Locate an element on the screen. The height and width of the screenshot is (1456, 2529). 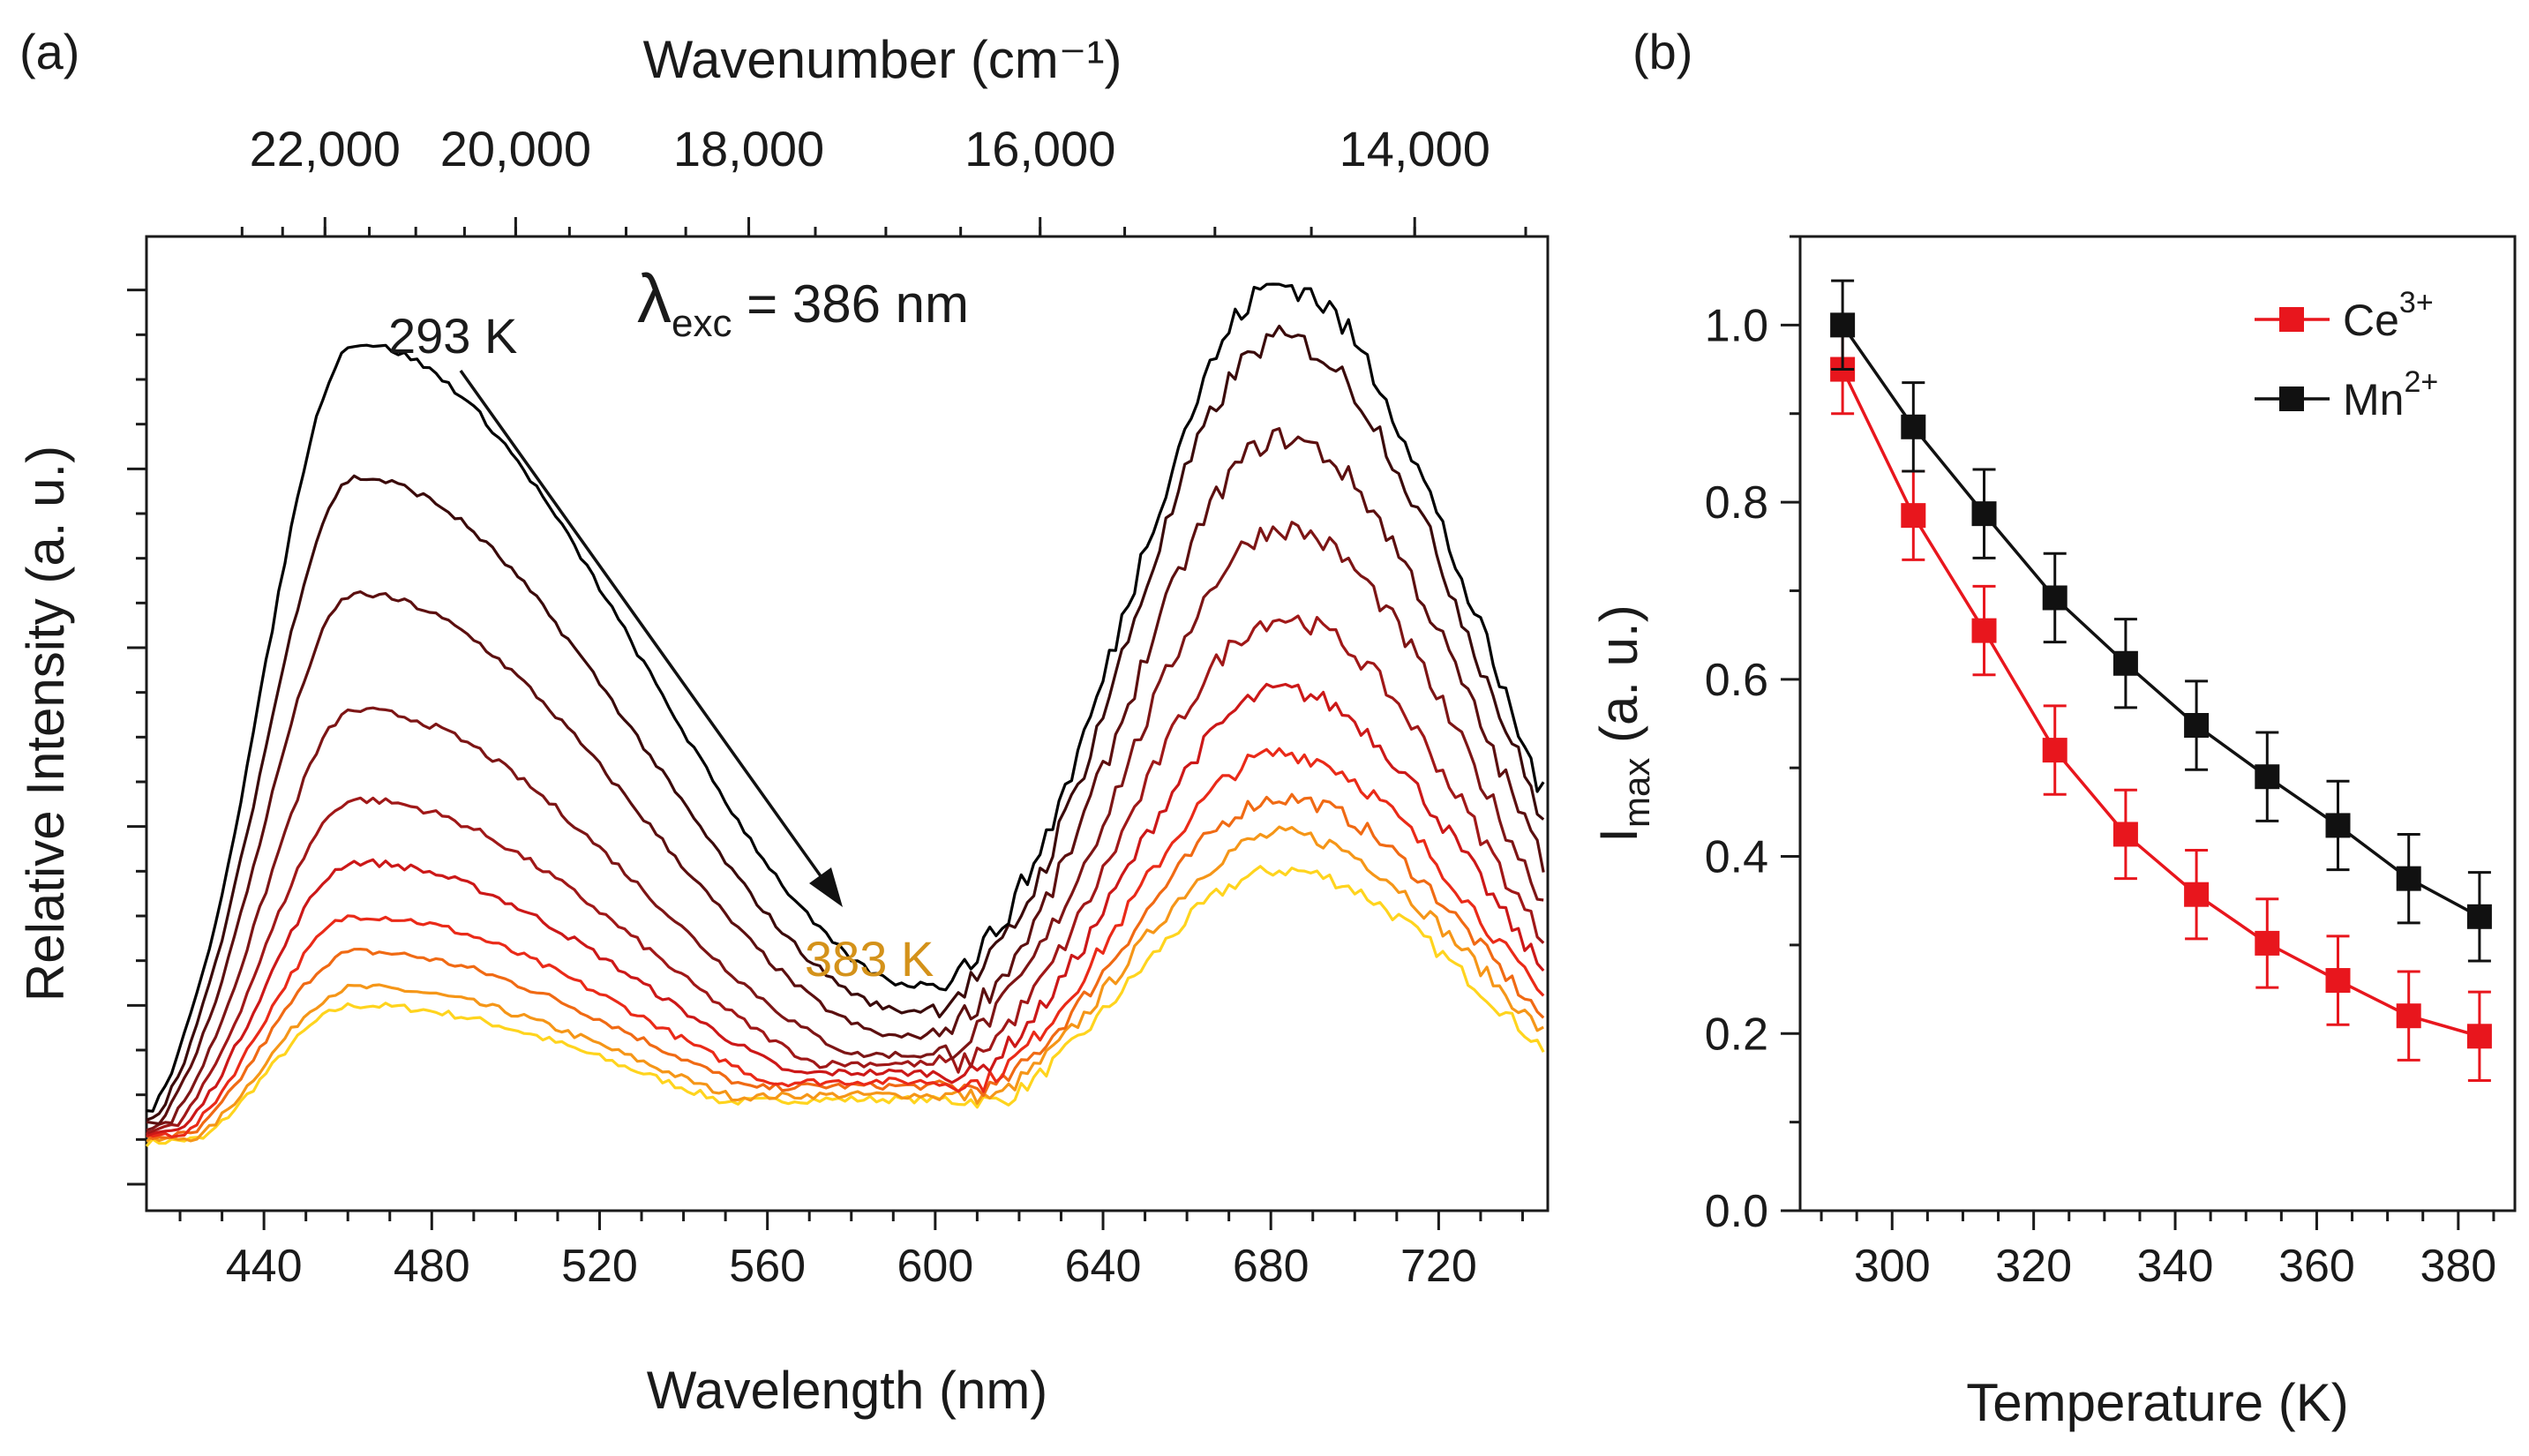
top-tick-label: 14,000 is located at coordinates (1415, 148).